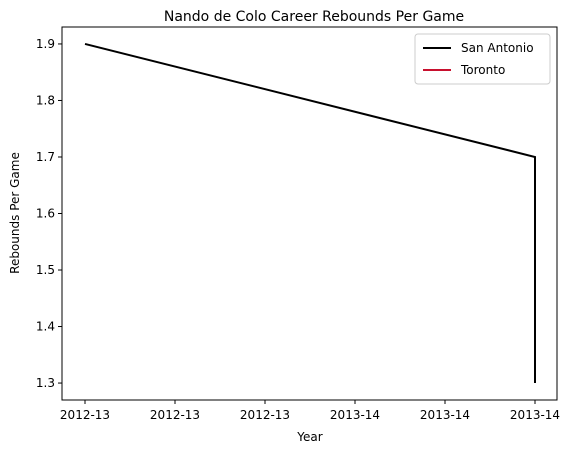 The image size is (573, 453). What do you see at coordinates (45, 383) in the screenshot?
I see `y-tick-label: 1.3` at bounding box center [45, 383].